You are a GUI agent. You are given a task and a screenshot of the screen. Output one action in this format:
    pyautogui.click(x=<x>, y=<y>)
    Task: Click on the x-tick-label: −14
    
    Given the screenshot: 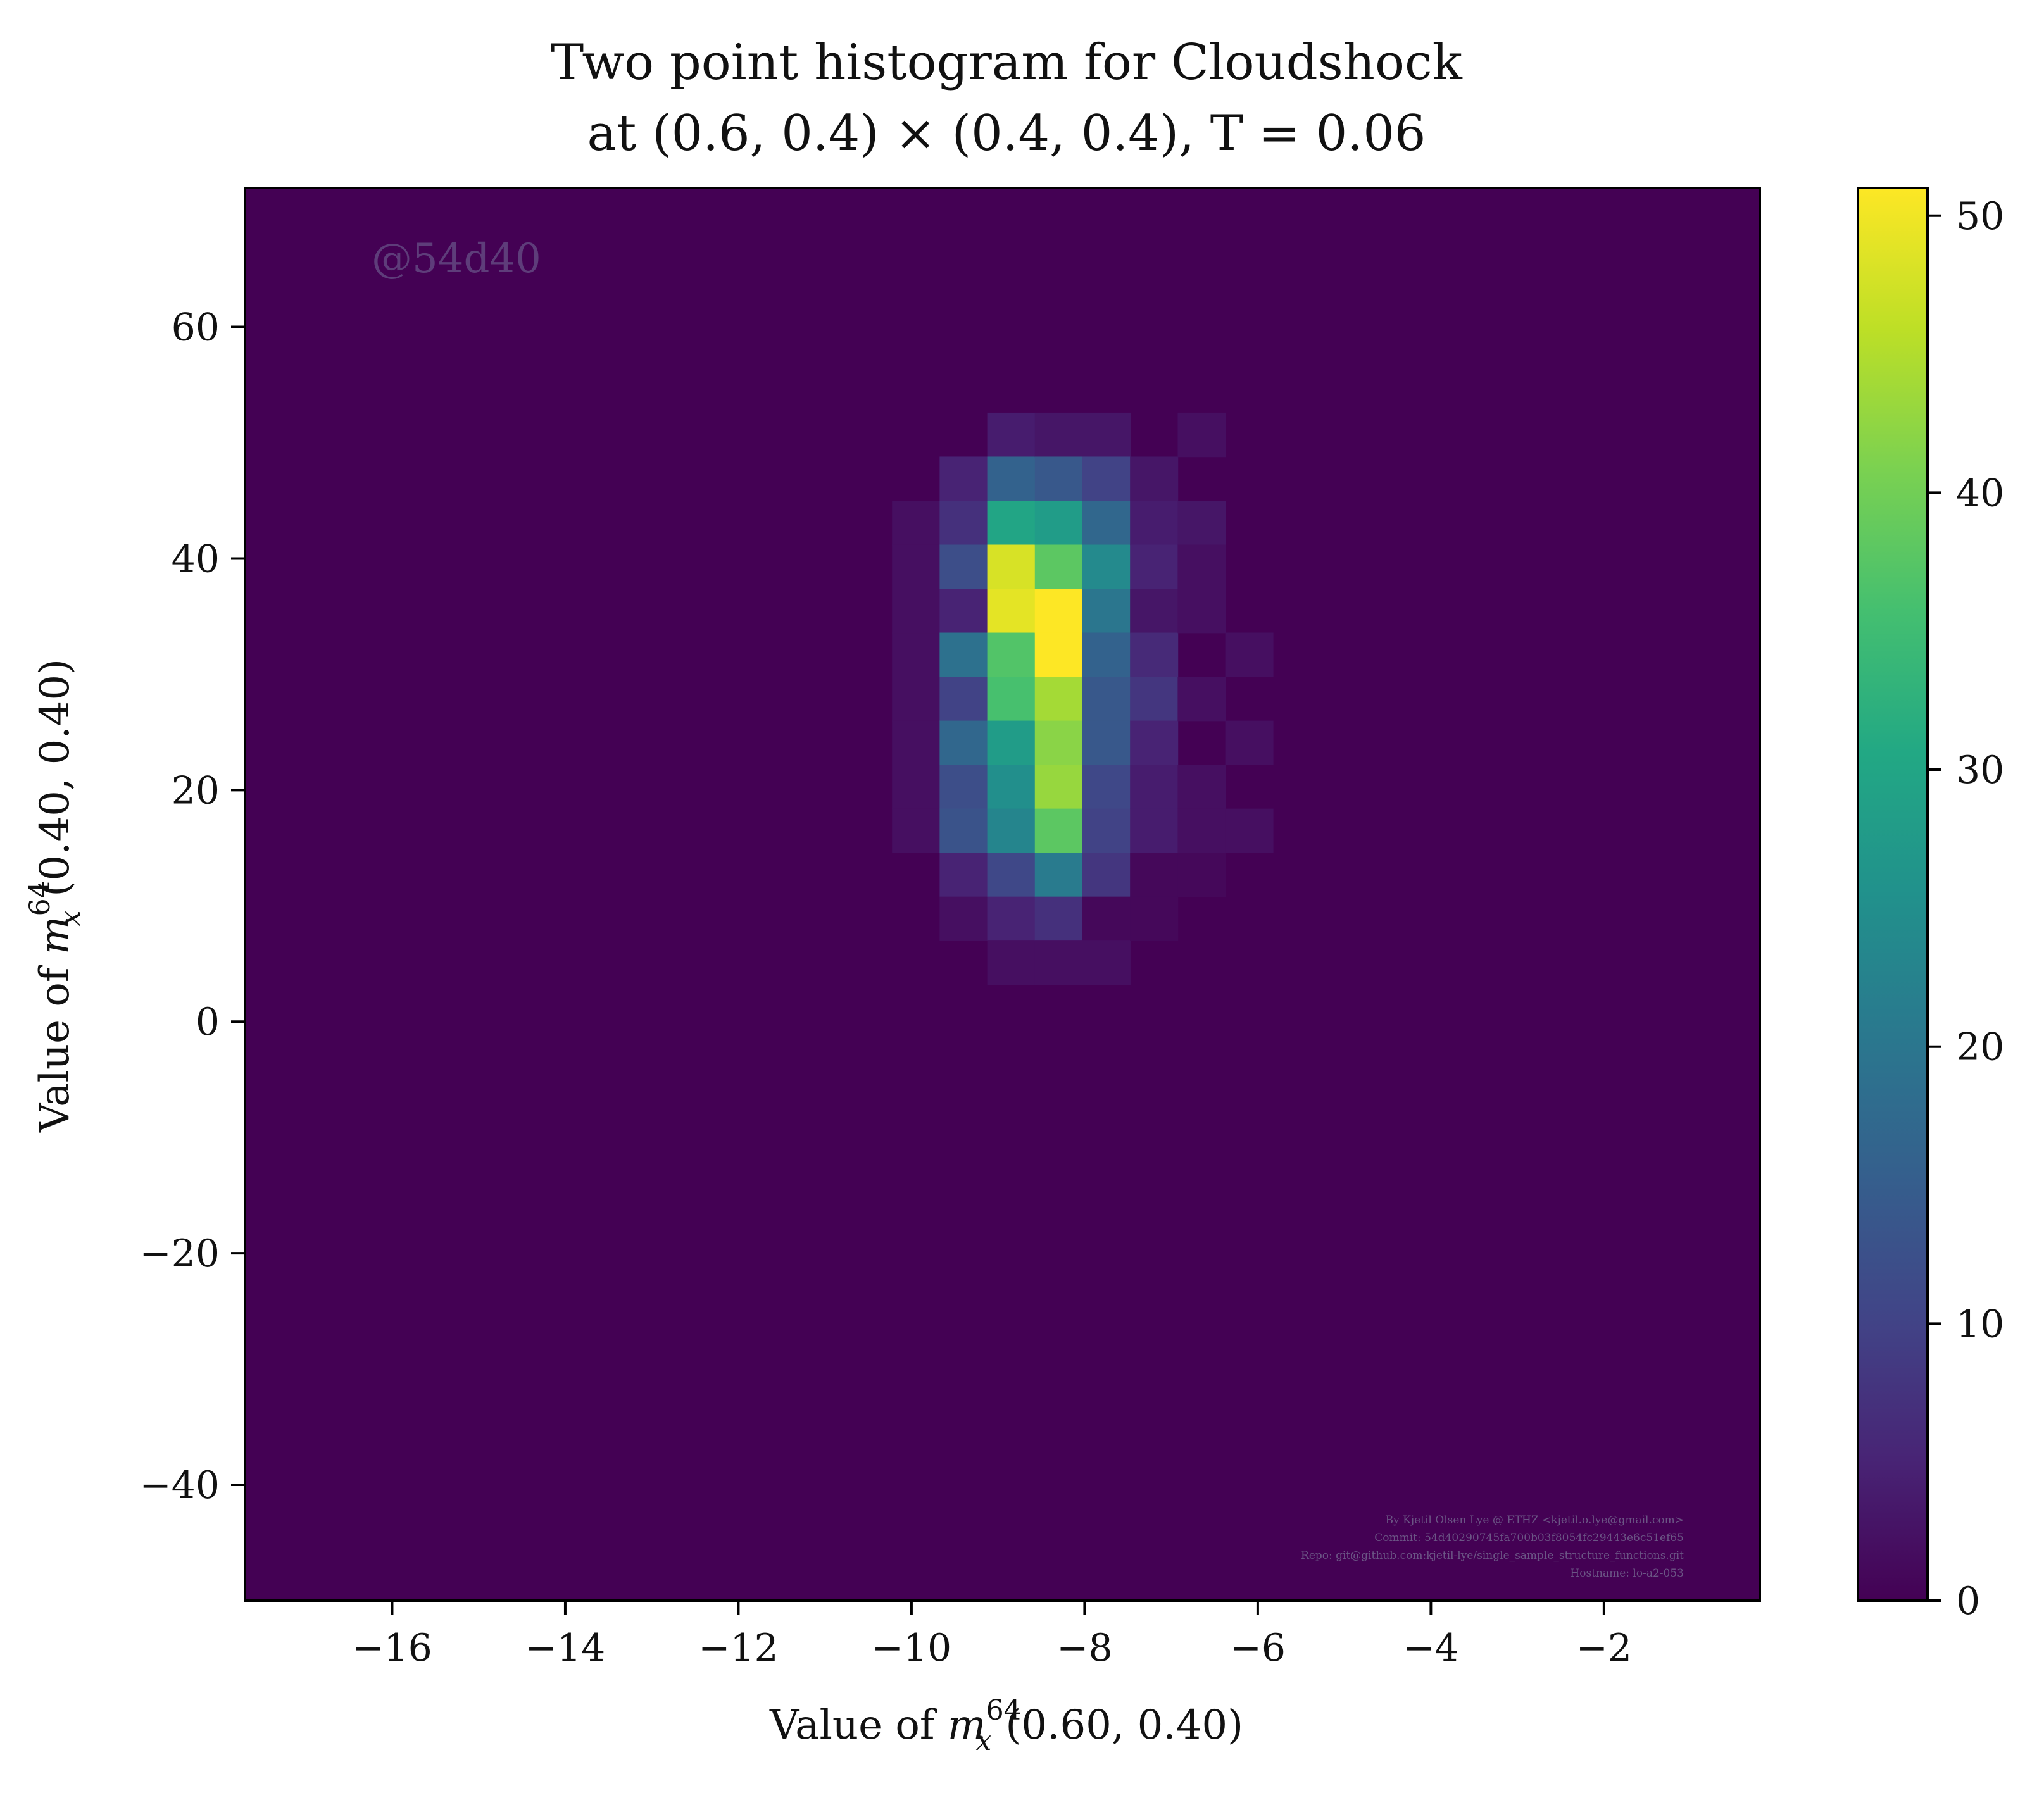 What is the action you would take?
    pyautogui.click(x=565, y=1648)
    